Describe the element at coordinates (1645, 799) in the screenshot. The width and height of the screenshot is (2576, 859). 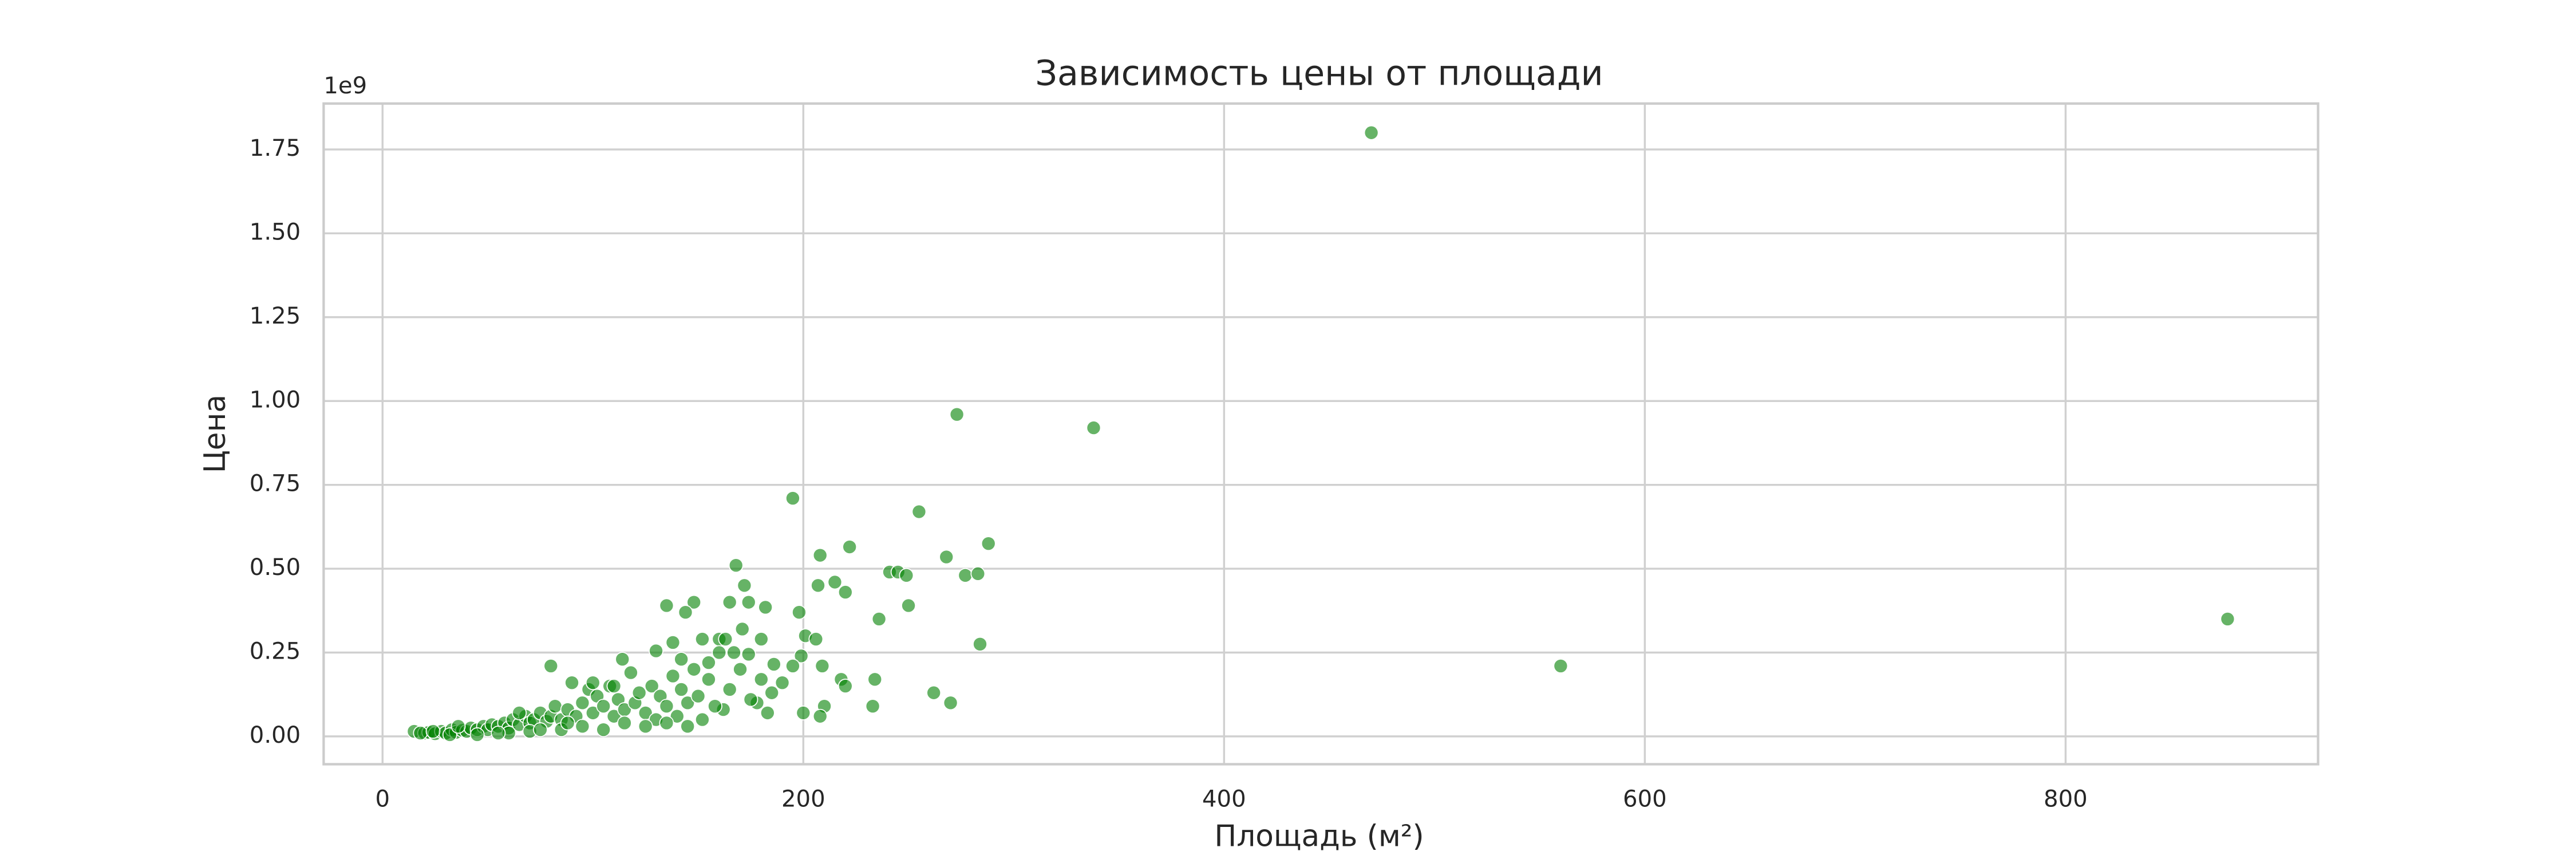
I see `x-tick-label: 600` at that location.